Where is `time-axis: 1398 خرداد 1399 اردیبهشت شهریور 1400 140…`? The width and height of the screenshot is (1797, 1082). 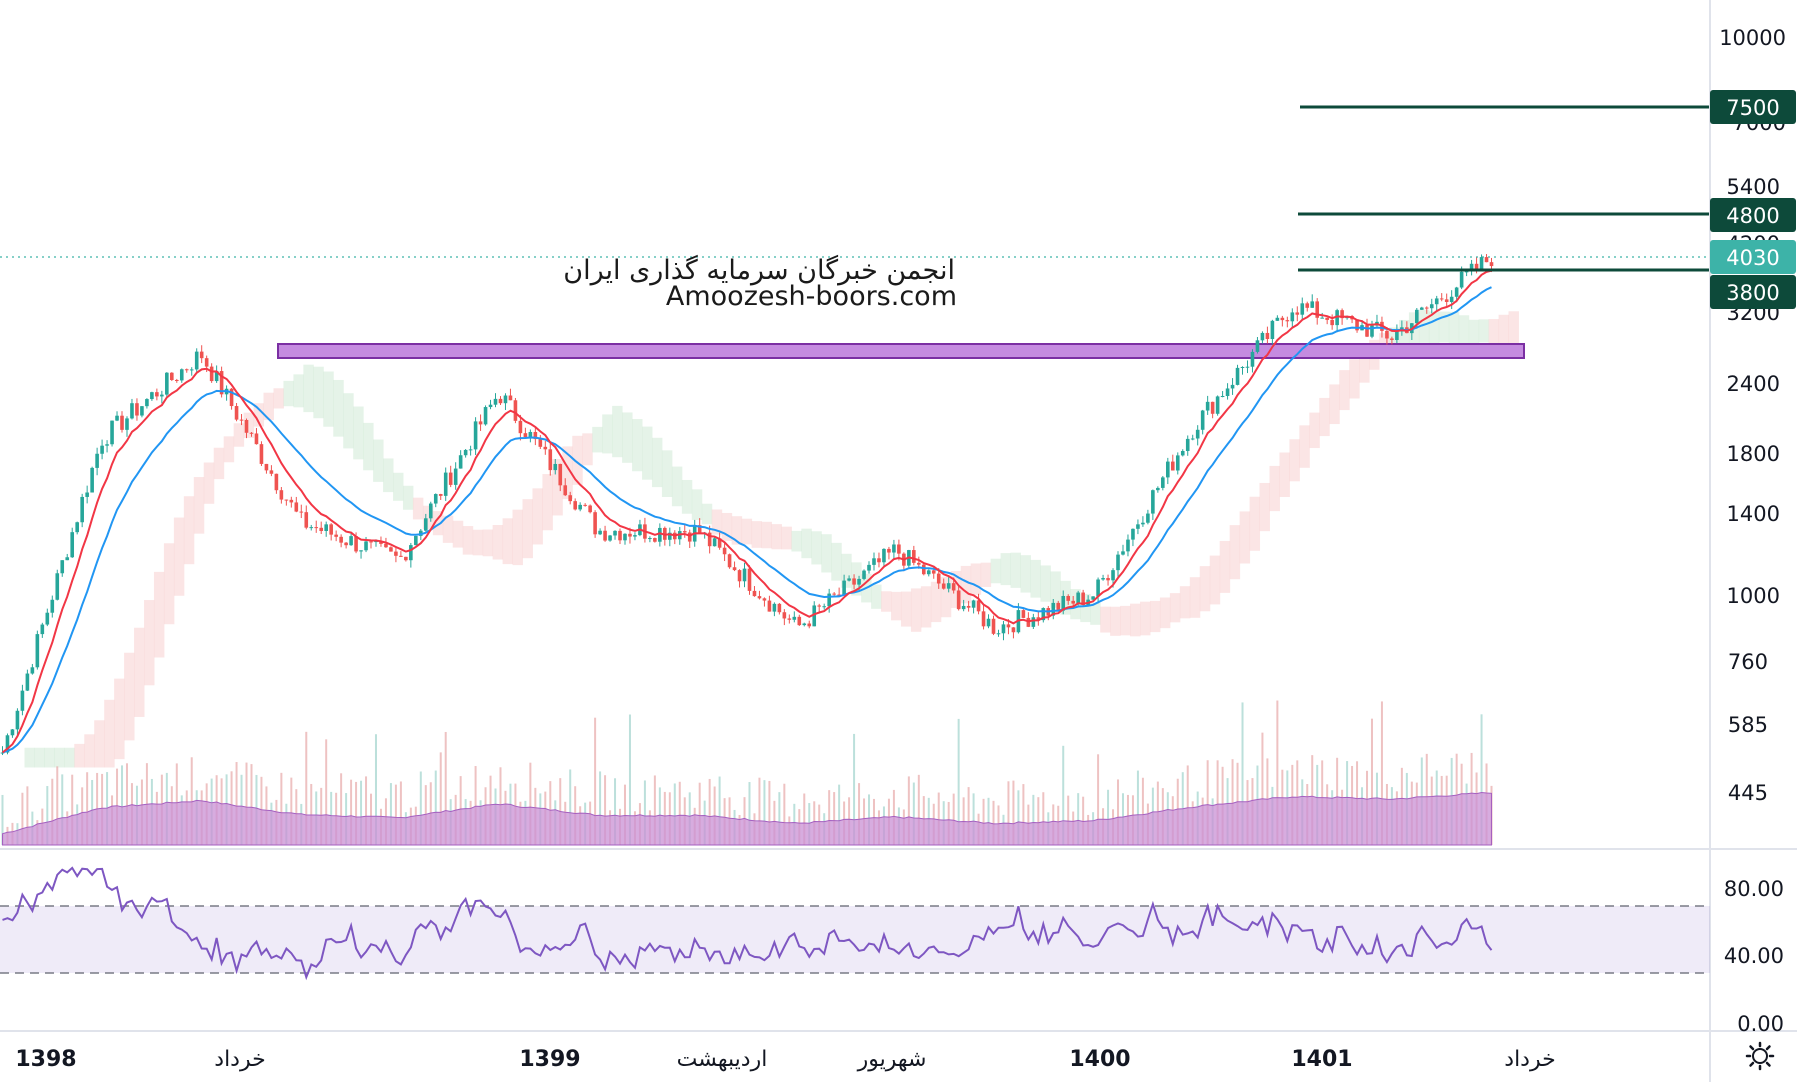
time-axis: 1398 خرداد 1399 اردیبهشت شهریور 1400 140… is located at coordinates (785, 1059).